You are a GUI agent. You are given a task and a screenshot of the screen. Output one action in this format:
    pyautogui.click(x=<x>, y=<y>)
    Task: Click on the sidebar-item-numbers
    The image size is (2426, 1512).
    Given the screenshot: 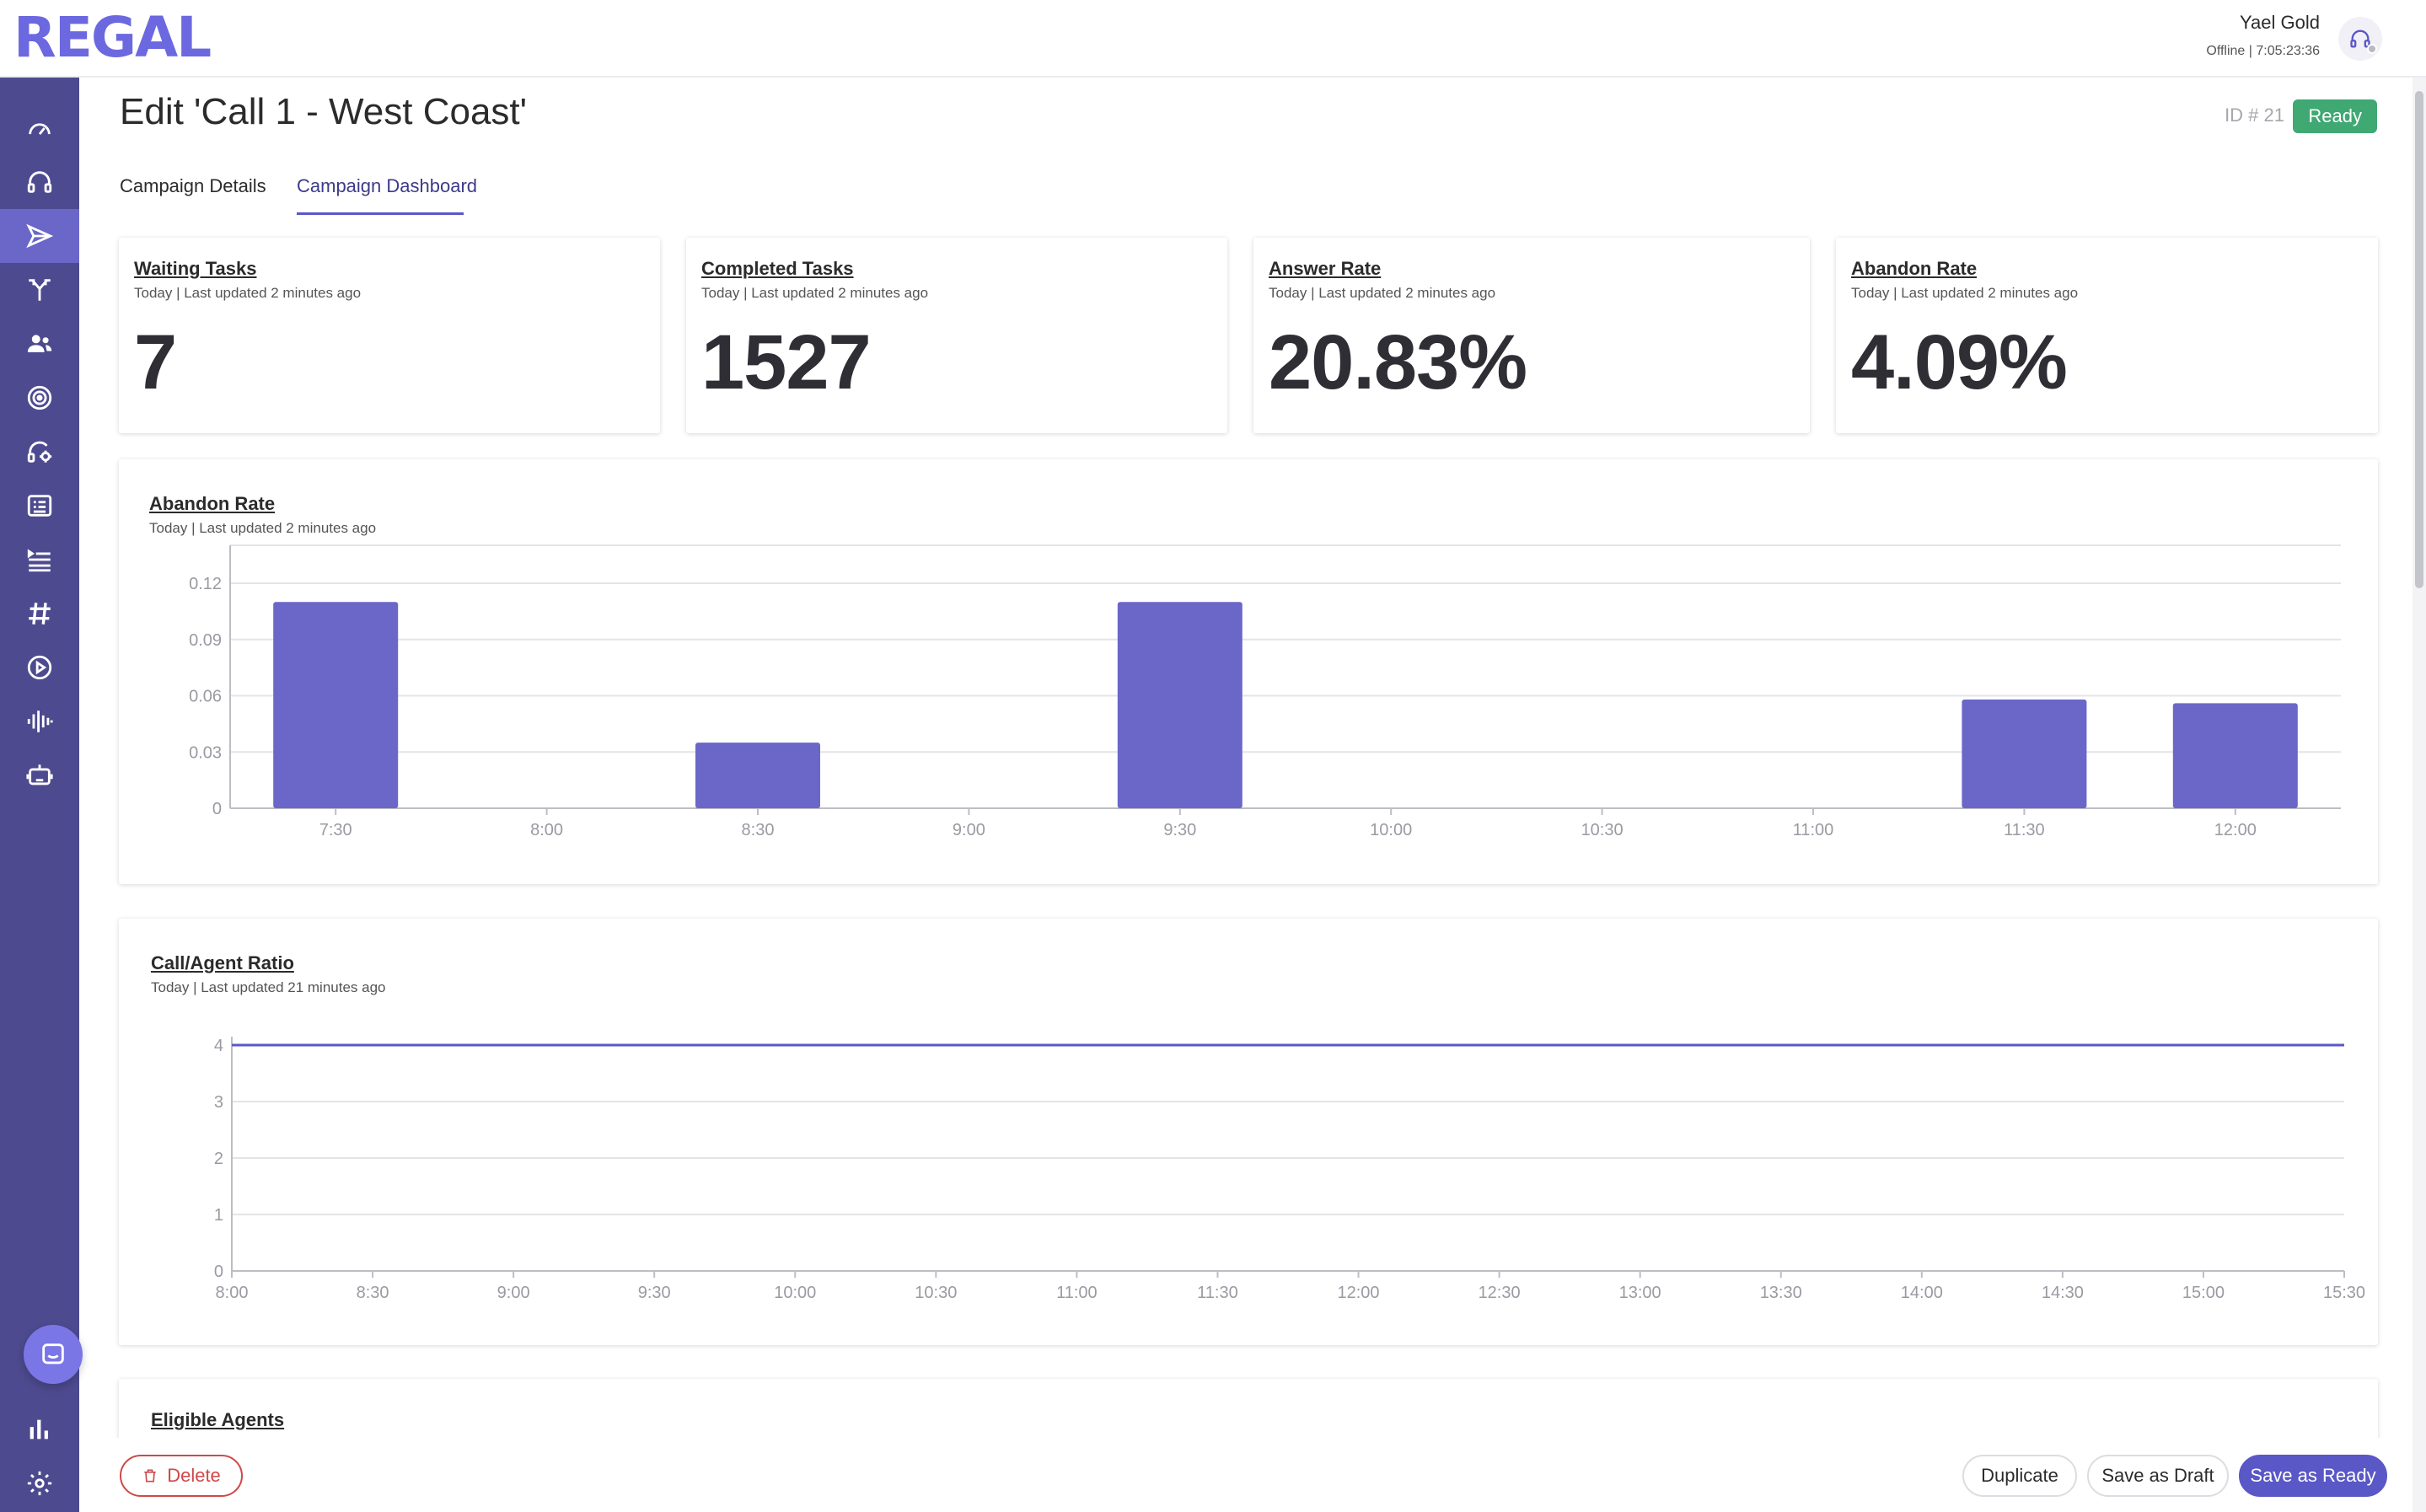 What is the action you would take?
    pyautogui.click(x=39, y=614)
    